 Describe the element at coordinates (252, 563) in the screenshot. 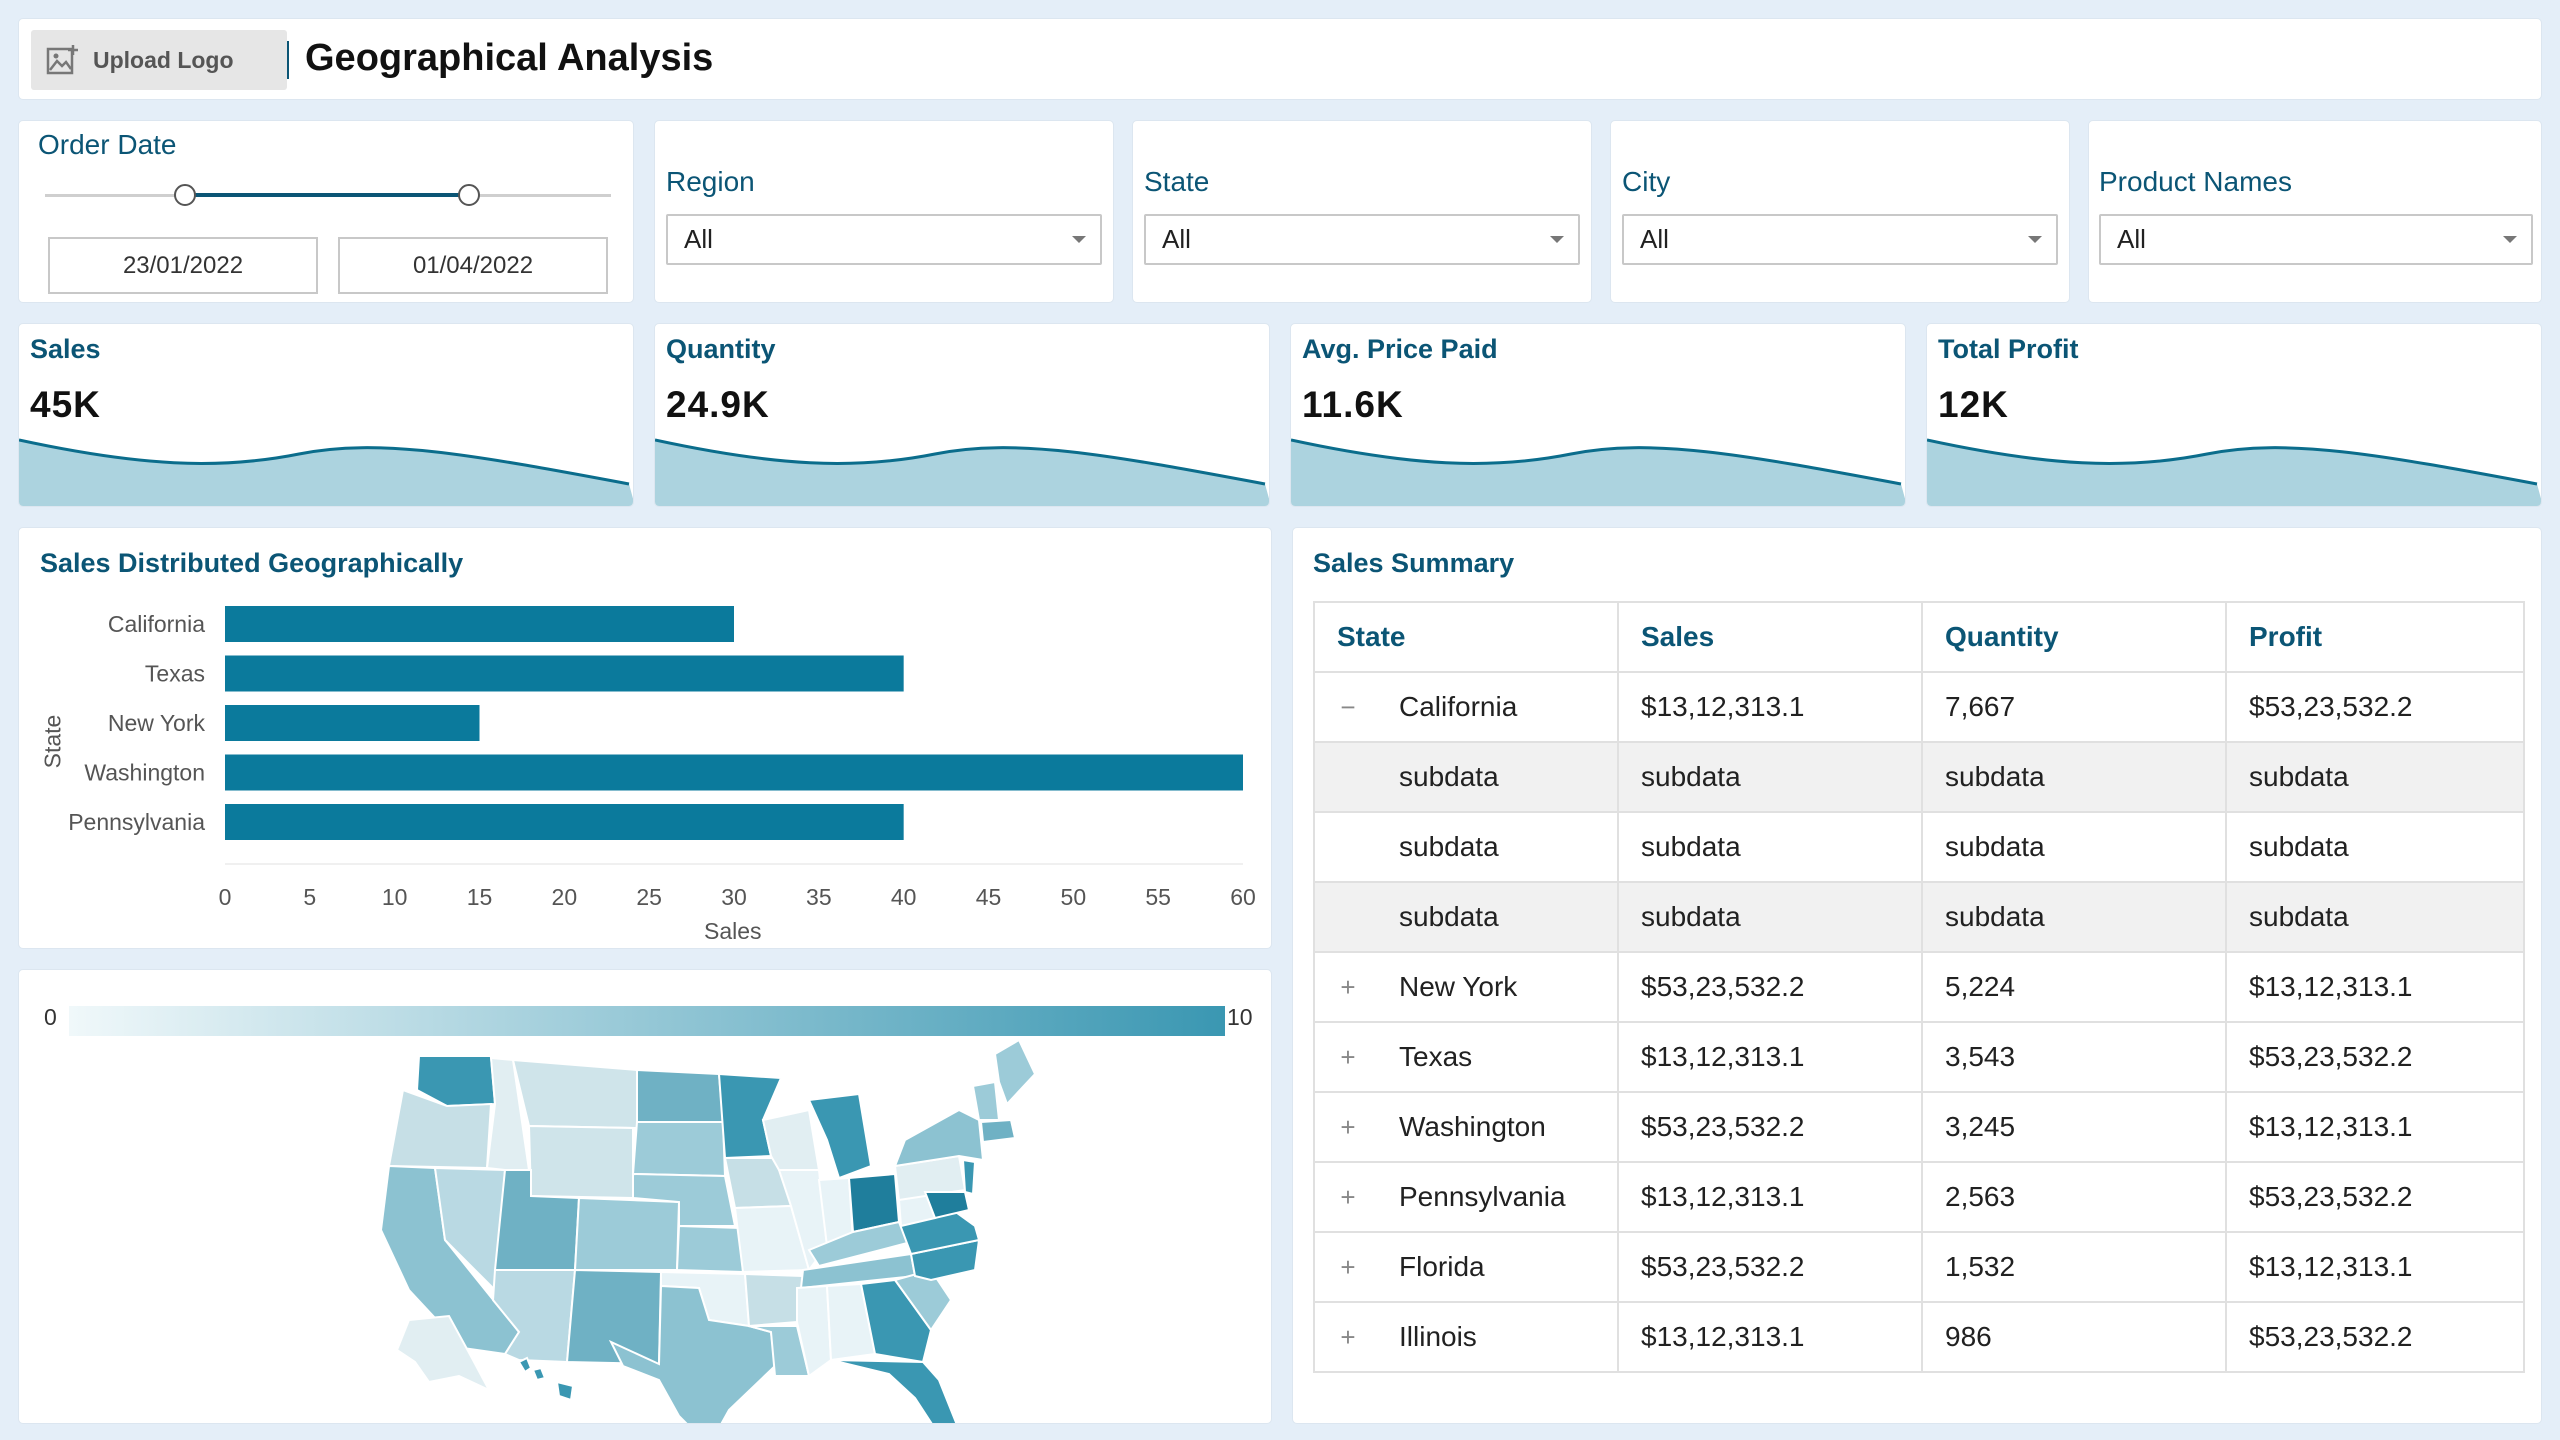

I see `bar-chart-title: Sales Distributed Geographically` at that location.